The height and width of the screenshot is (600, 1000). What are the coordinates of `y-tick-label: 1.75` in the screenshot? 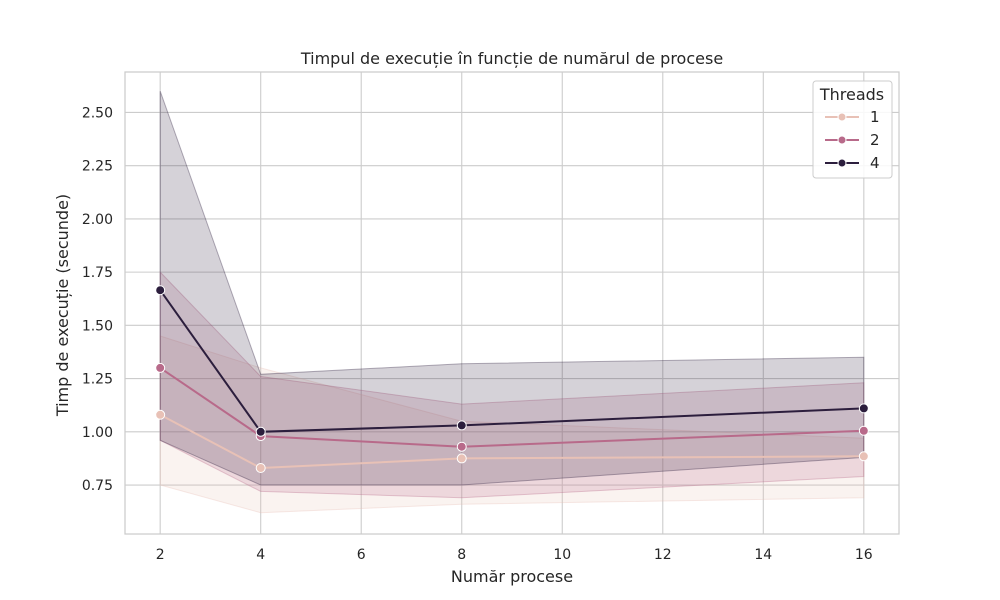 It's located at (97, 273).